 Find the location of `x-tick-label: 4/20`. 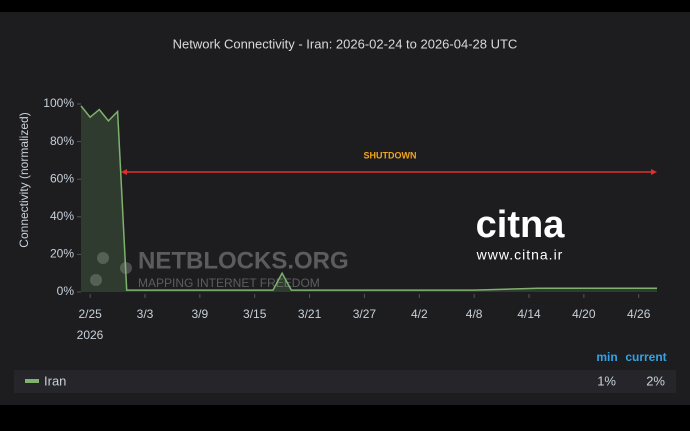

x-tick-label: 4/20 is located at coordinates (584, 314).